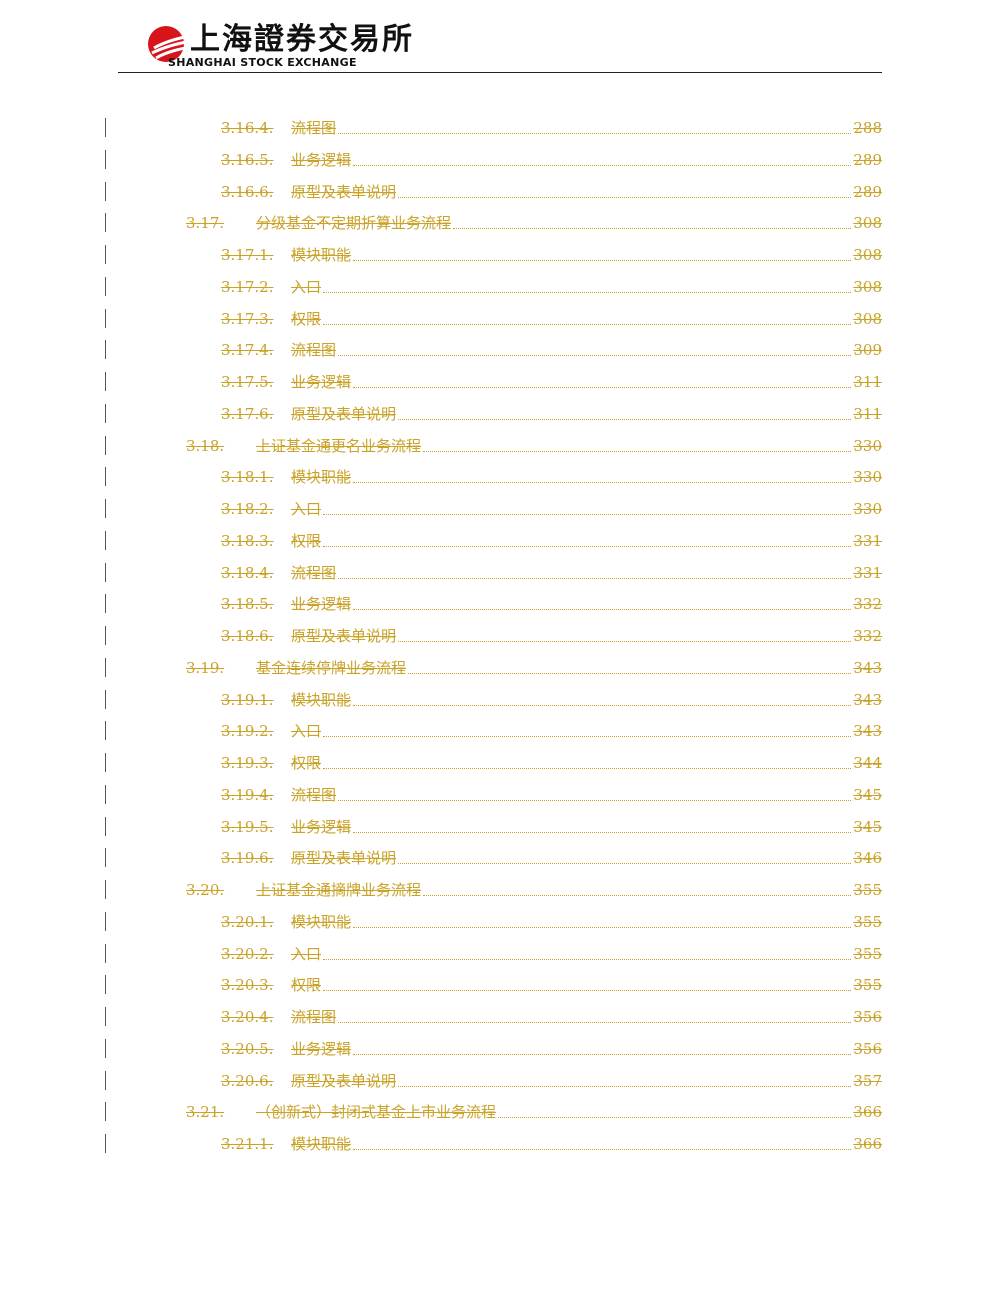 The height and width of the screenshot is (1294, 1000). What do you see at coordinates (551, 477) in the screenshot?
I see `toc-entry-link: 3.18.1. 模块职能 330` at bounding box center [551, 477].